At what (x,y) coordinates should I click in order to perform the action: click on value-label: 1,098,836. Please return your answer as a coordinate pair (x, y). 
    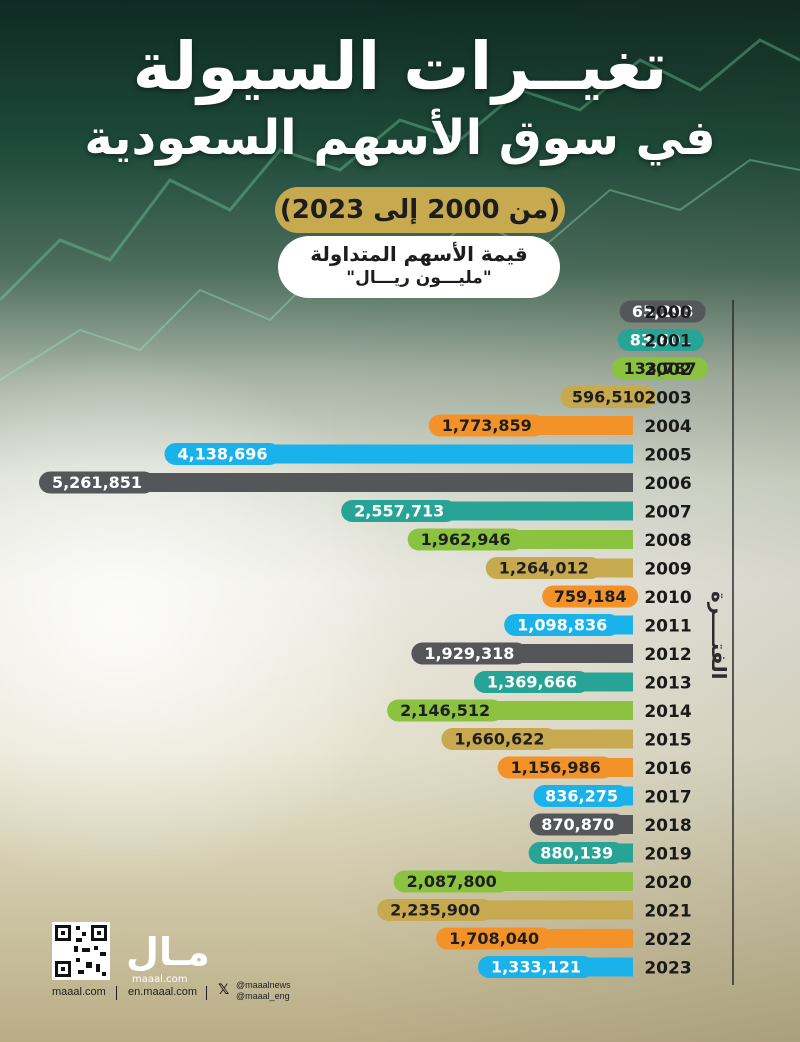
    Looking at the image, I should click on (562, 625).